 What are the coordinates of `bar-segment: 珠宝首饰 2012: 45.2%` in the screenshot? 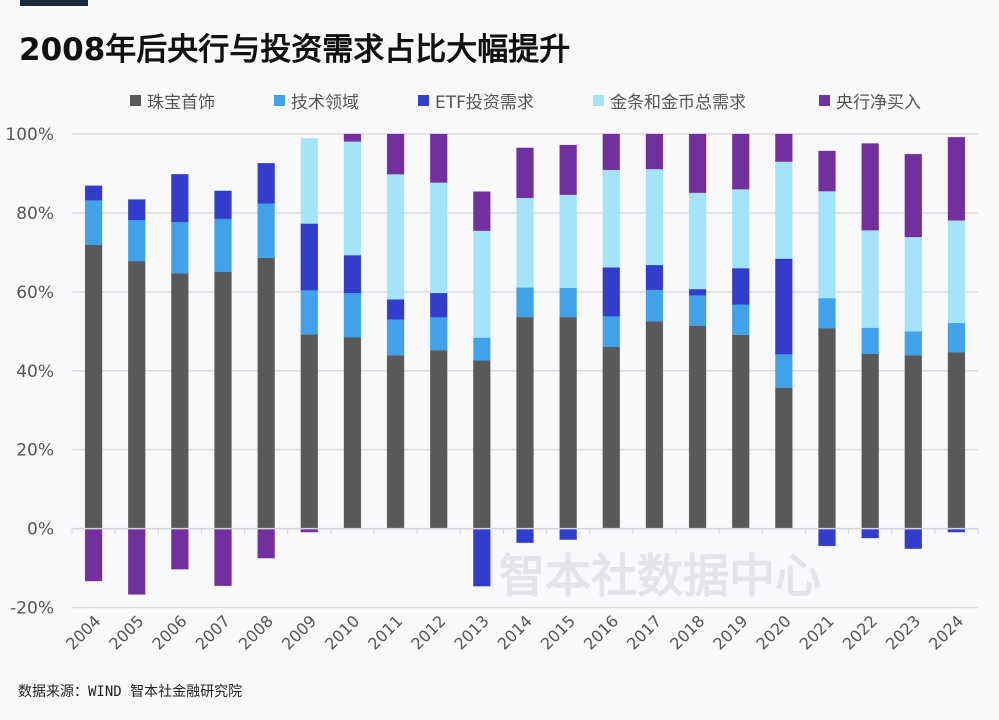 It's located at (438, 439).